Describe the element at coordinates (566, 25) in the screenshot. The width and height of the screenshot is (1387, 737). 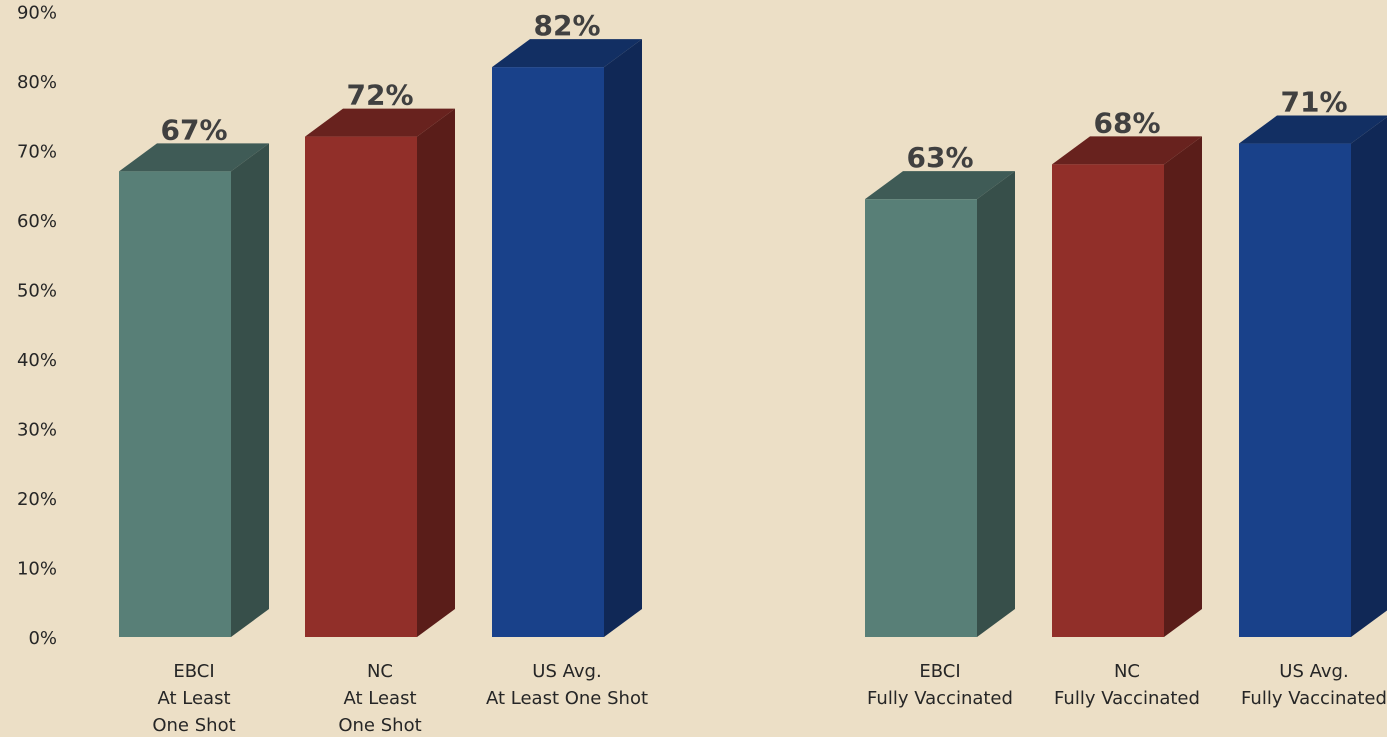
I see `data-label: 82%` at that location.